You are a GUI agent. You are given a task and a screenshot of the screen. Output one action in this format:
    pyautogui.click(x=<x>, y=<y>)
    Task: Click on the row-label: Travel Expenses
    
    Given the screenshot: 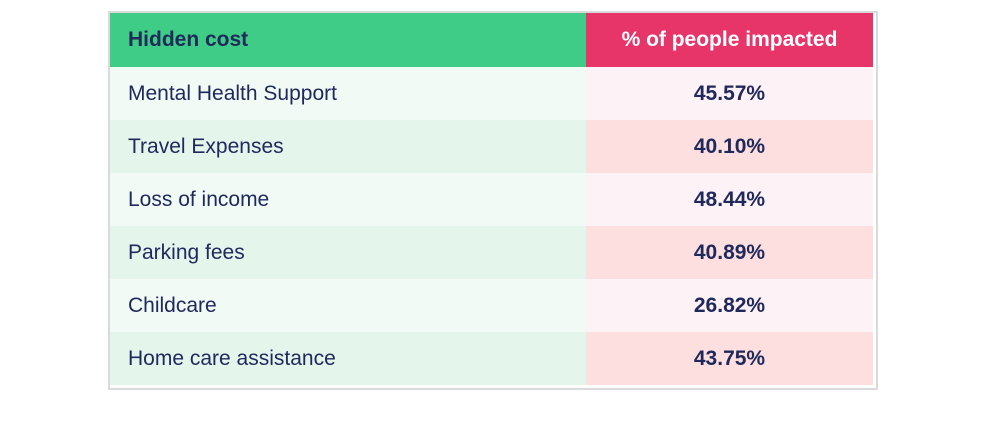 What is the action you would take?
    pyautogui.click(x=348, y=146)
    